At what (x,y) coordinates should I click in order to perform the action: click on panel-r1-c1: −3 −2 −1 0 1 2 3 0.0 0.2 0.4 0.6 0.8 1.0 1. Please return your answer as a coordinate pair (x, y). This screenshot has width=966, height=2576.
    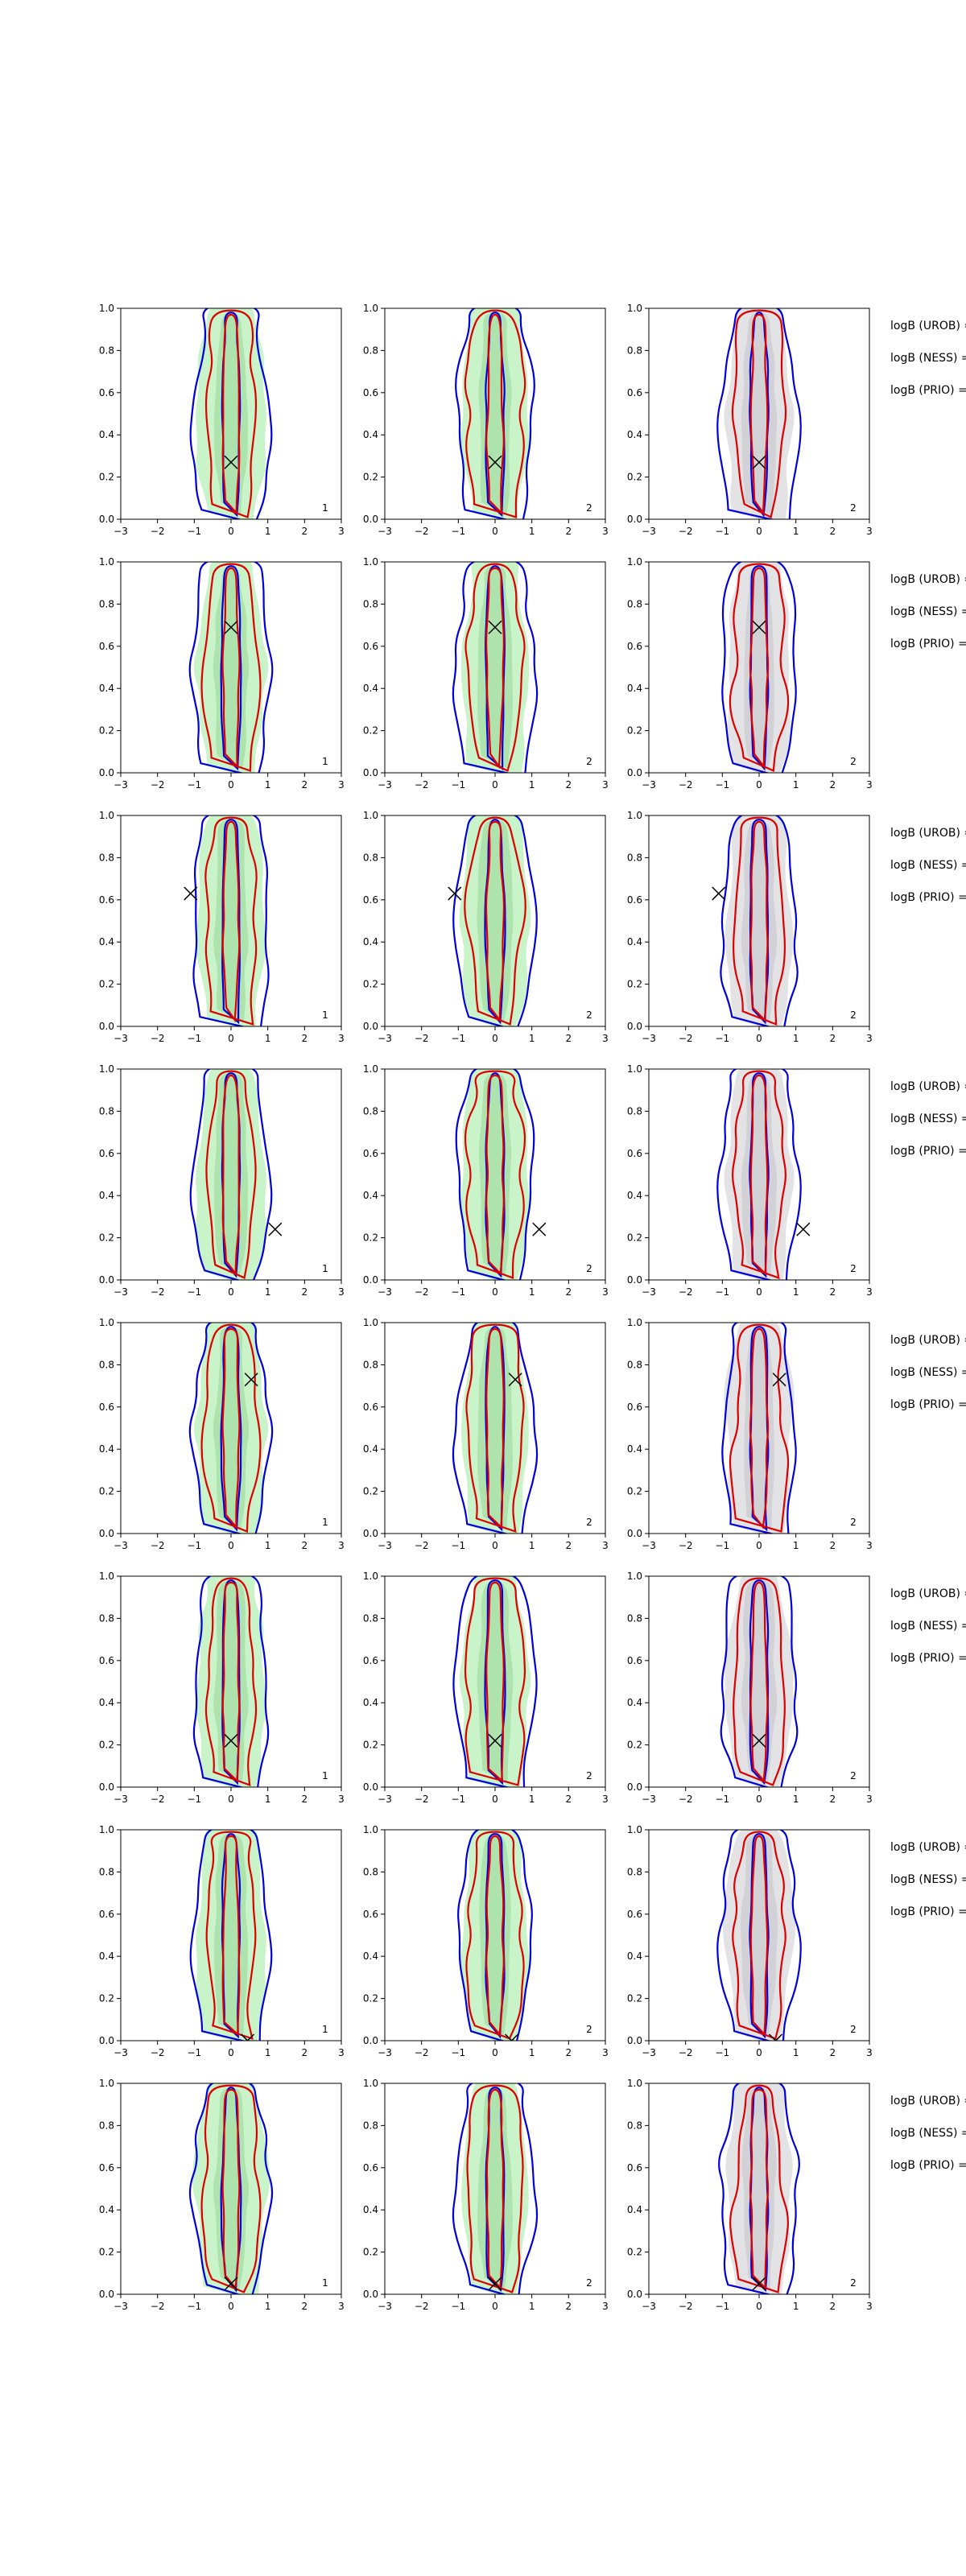
    Looking at the image, I should click on (222, 420).